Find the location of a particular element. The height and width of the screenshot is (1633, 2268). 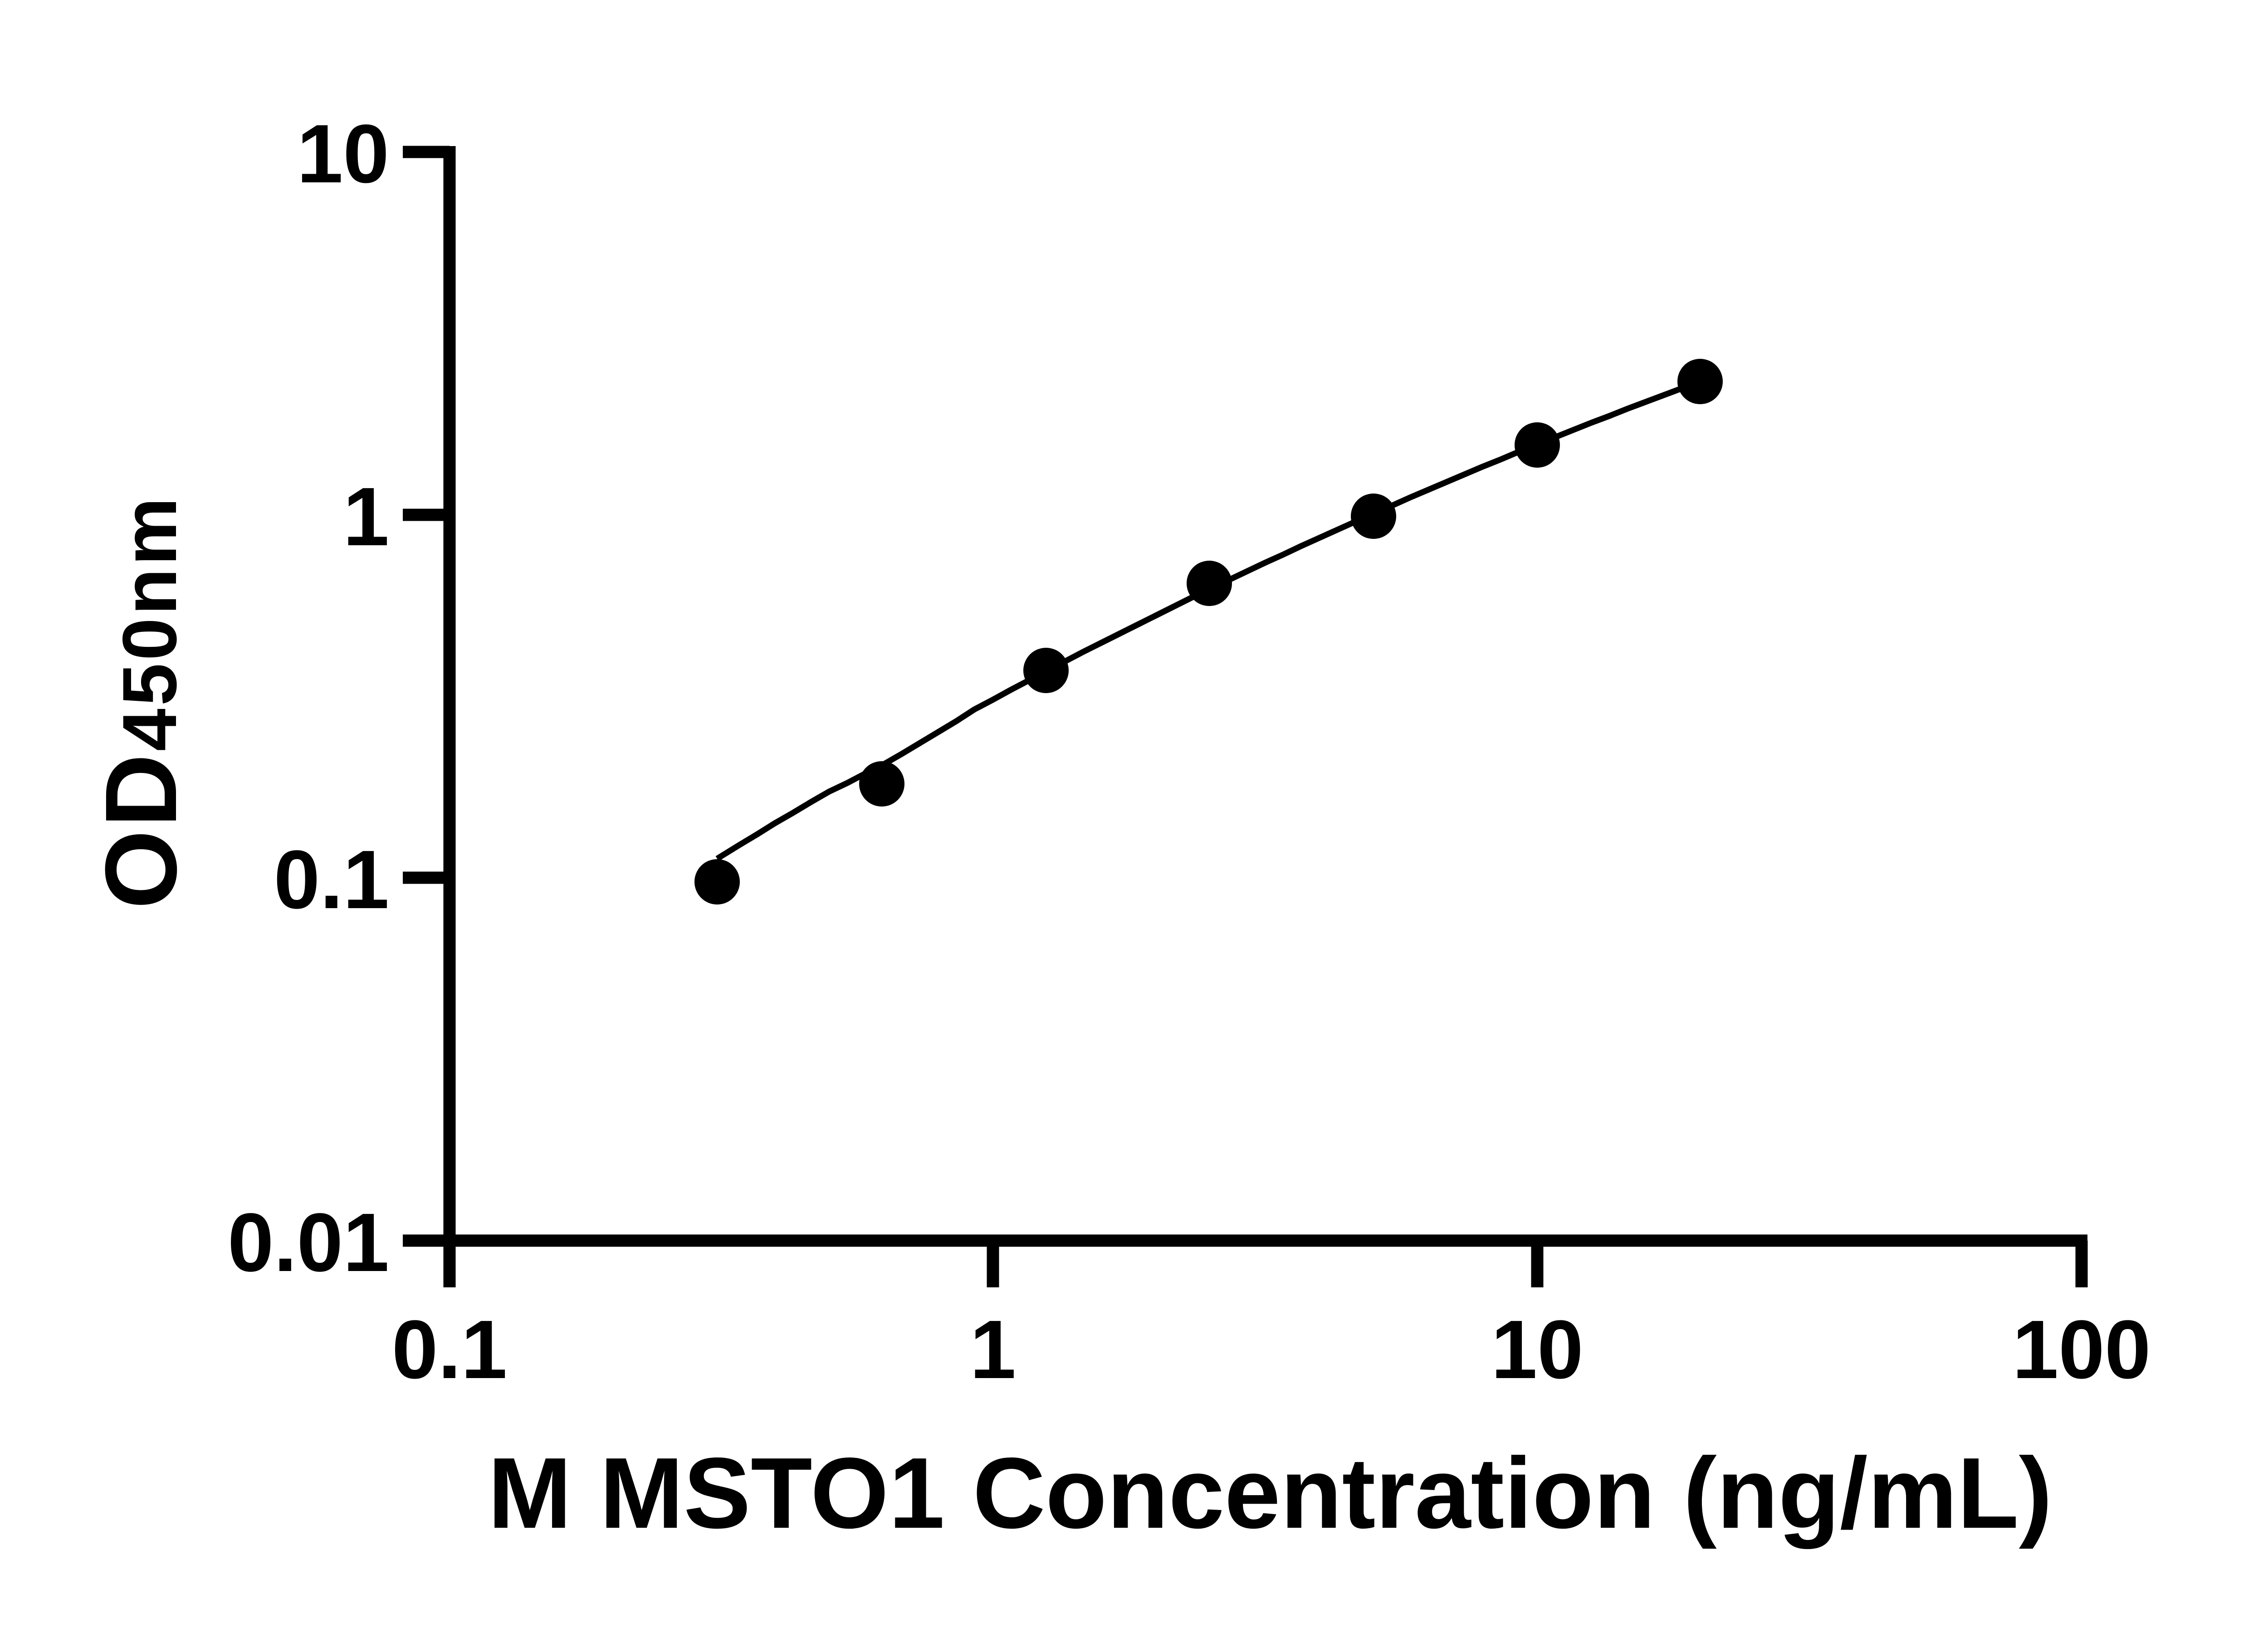

svg-text: 0.01 is located at coordinates (309, 1242).